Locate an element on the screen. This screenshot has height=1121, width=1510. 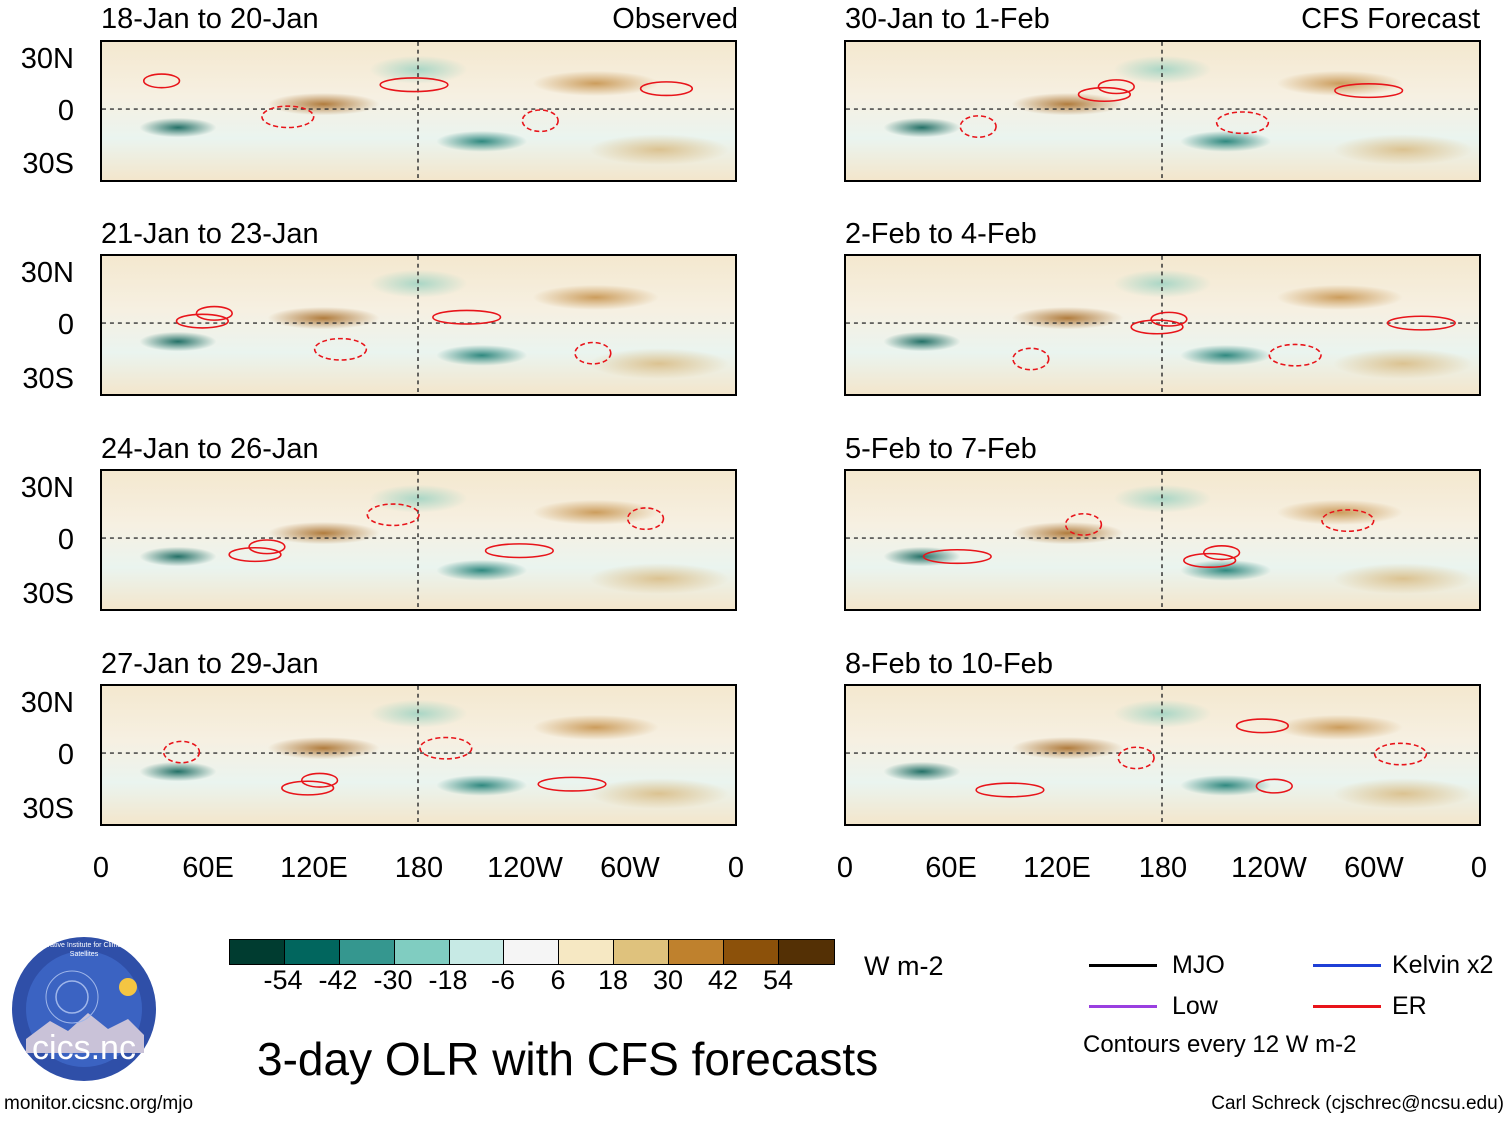
colorbar-tick-label: -54 is located at coordinates (283, 980).